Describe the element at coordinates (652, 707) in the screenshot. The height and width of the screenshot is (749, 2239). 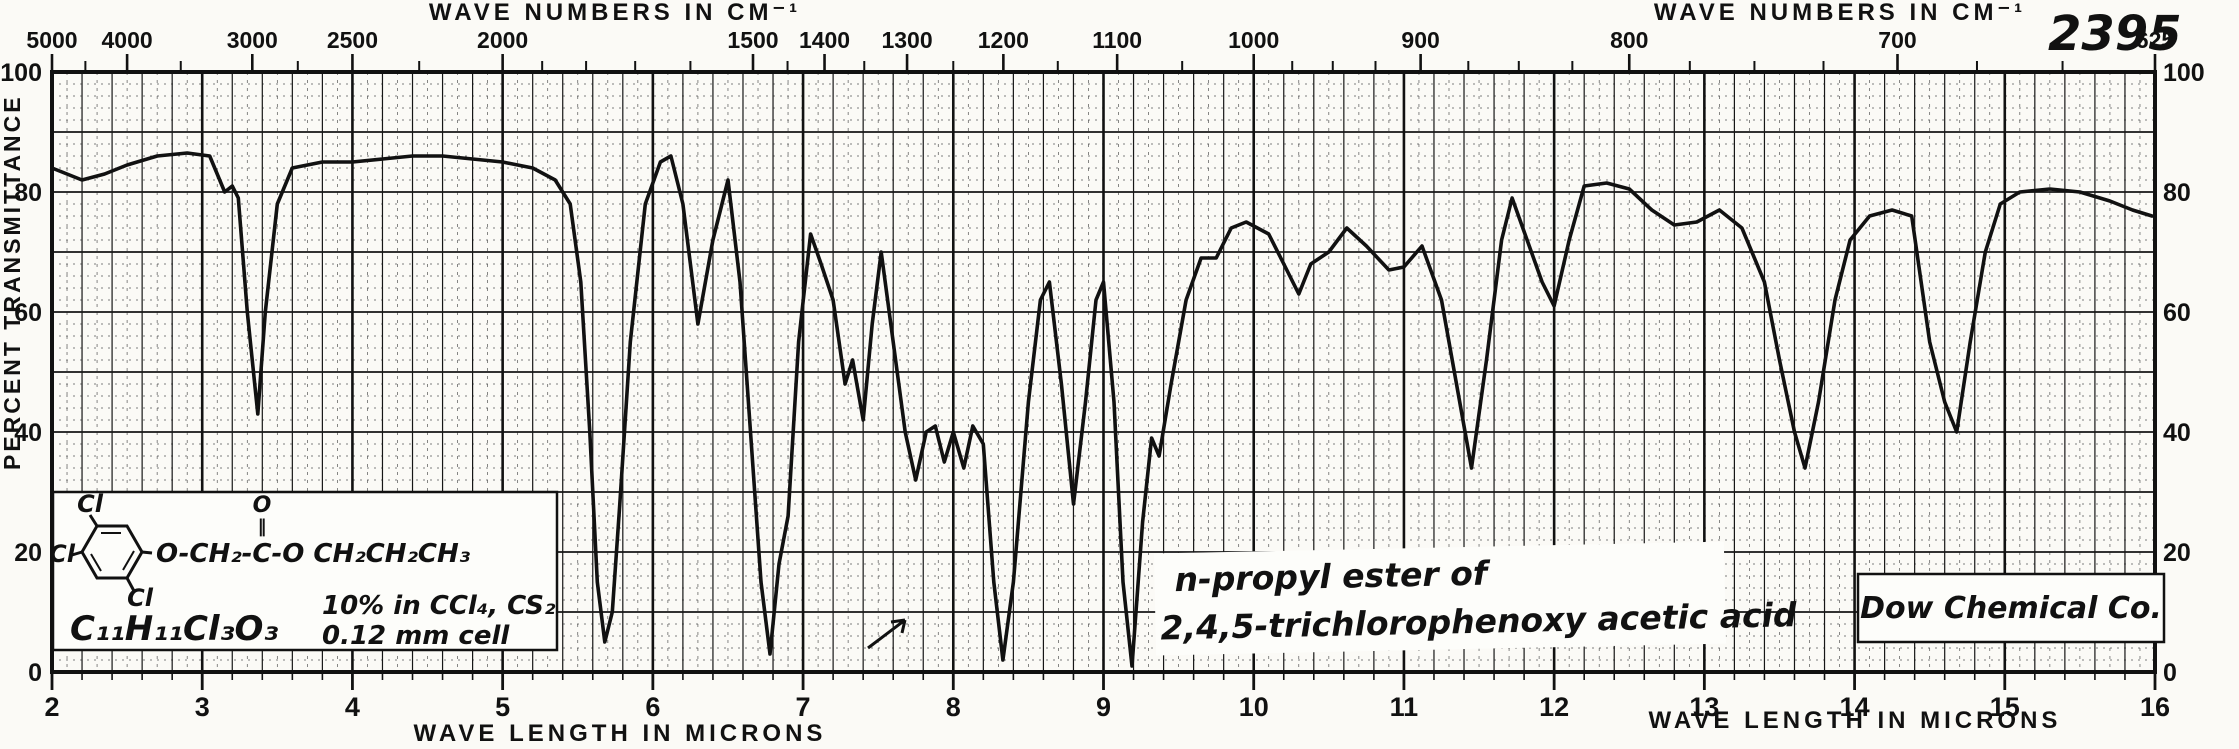
I see `svg-text: 6` at that location.